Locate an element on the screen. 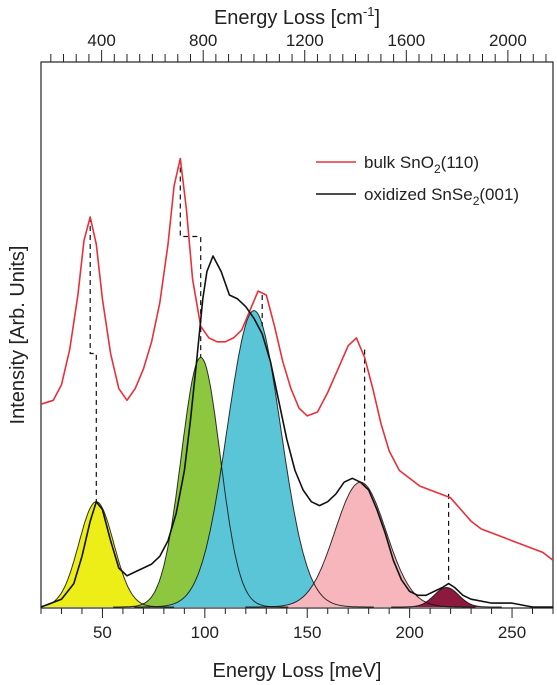 The width and height of the screenshot is (557, 685). legend-label-bulk: bulk SnO2(110) is located at coordinates (421, 164).